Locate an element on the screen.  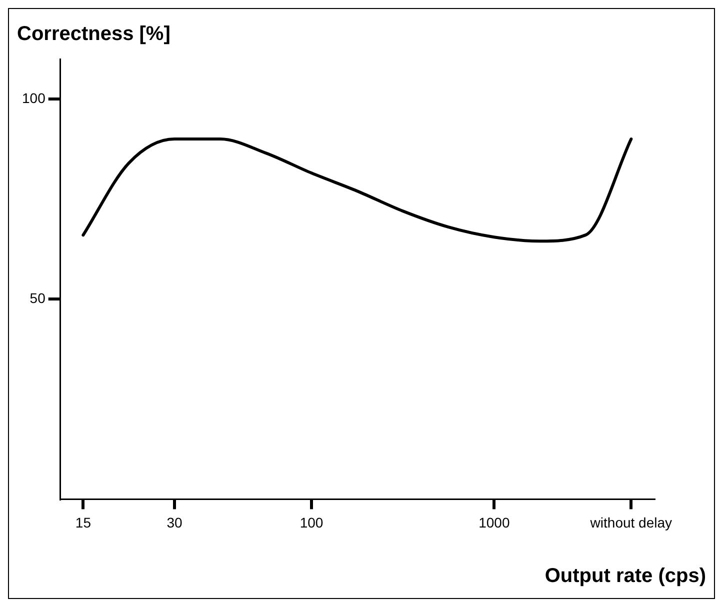
y-axis-title: Correctness [%] is located at coordinates (93, 34).